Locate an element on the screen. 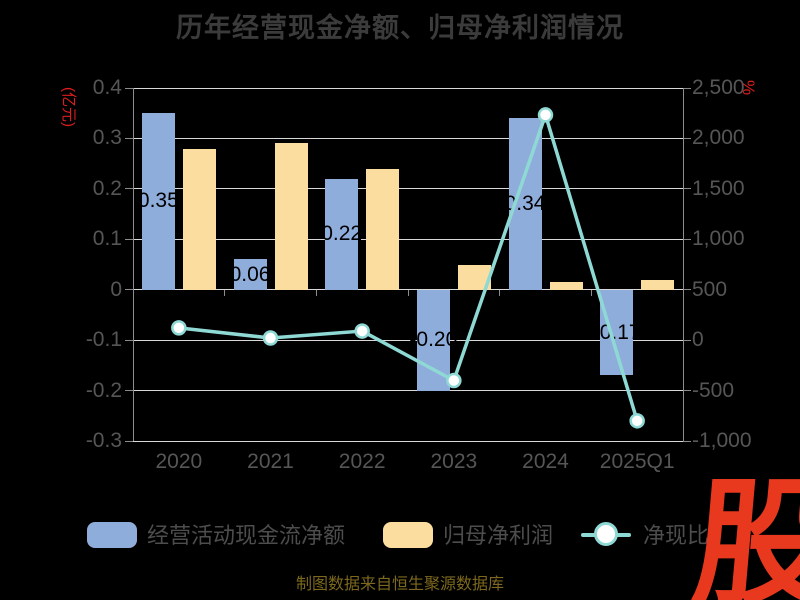 This screenshot has height=600, width=800. right-axis-tick-label: 1,500 is located at coordinates (718, 188).